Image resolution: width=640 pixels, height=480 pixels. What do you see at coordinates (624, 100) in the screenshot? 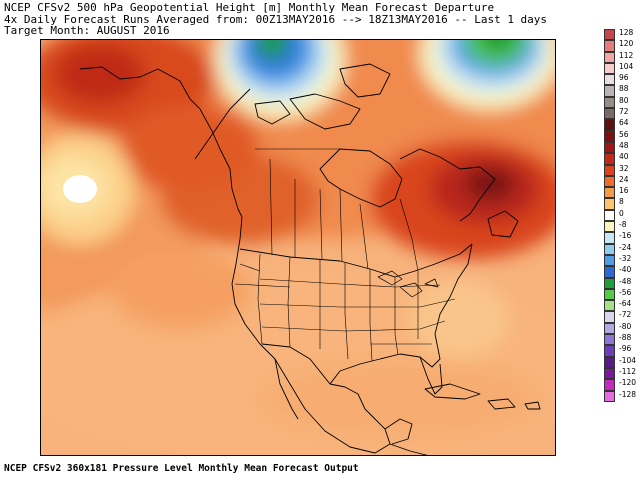
I see `colorbar-label: 80` at bounding box center [624, 100].